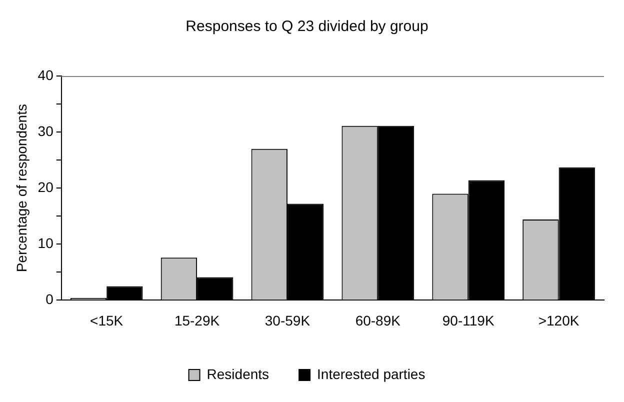  I want to click on y-tick-label: 20, so click(46, 186).